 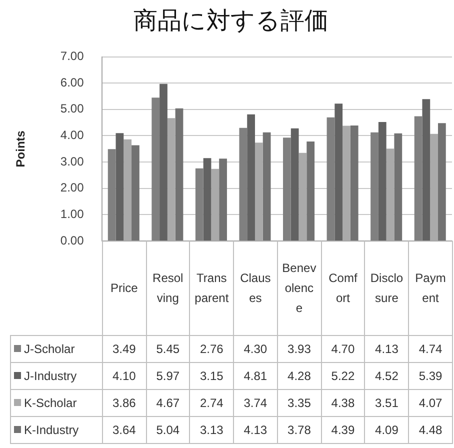 What do you see at coordinates (72, 187) in the screenshot?
I see `y-tick-label: 2.00` at bounding box center [72, 187].